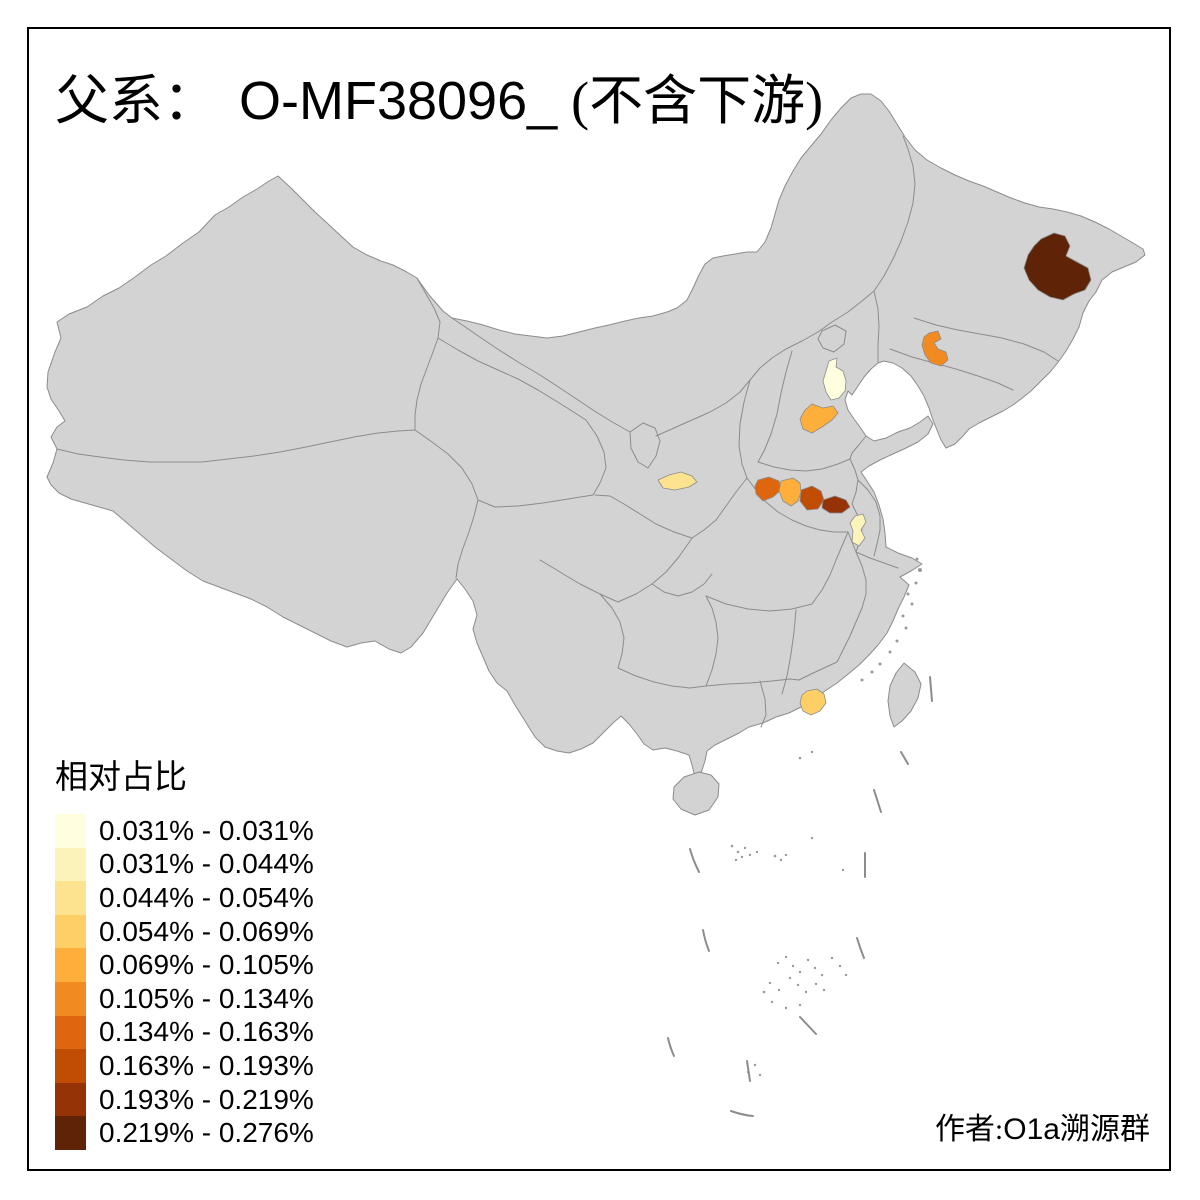 This screenshot has width=1200, height=1200. What do you see at coordinates (768, 489) in the screenshot?
I see `region-henan-west` at bounding box center [768, 489].